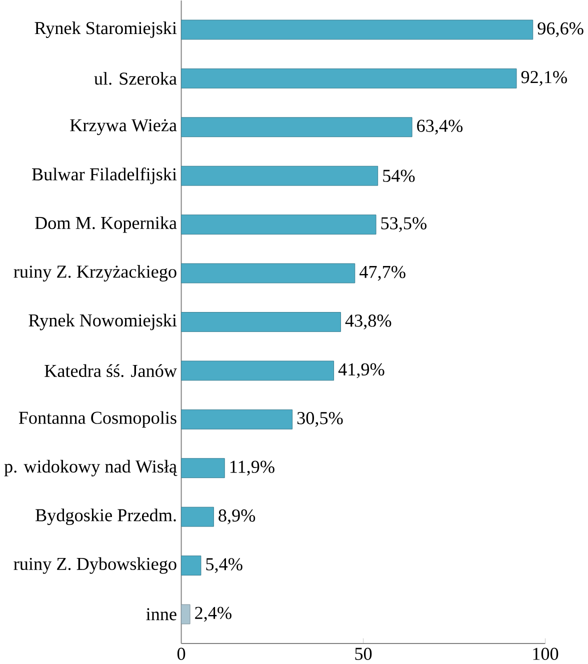  Describe the element at coordinates (361, 370) in the screenshot. I see `data-label: 41,9%` at that location.